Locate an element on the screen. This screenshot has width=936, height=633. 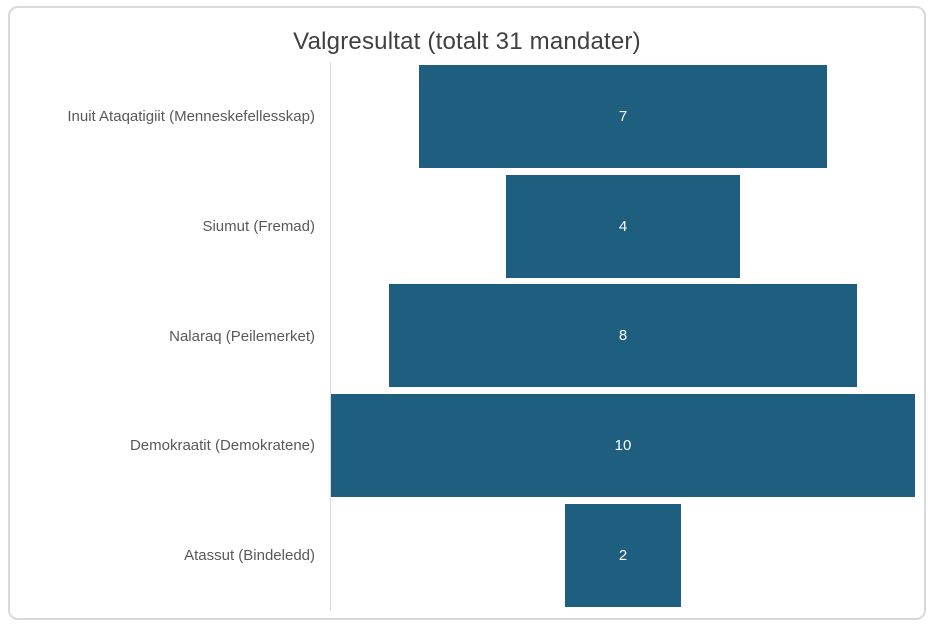
bar-value-label: 8 is located at coordinates (623, 336).